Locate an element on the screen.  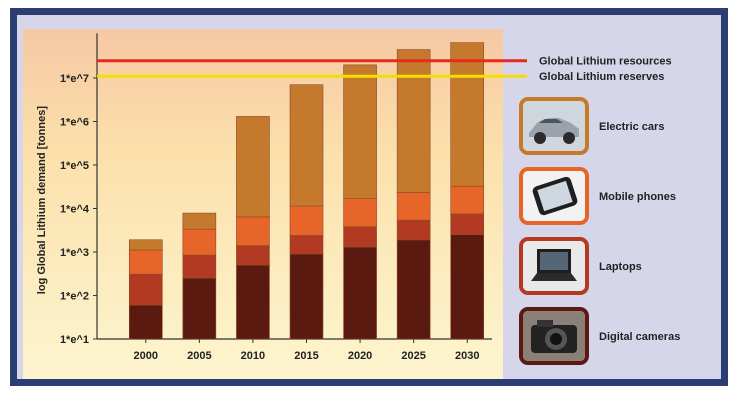
bar-2010-mobile-phones is located at coordinates (253, 231).